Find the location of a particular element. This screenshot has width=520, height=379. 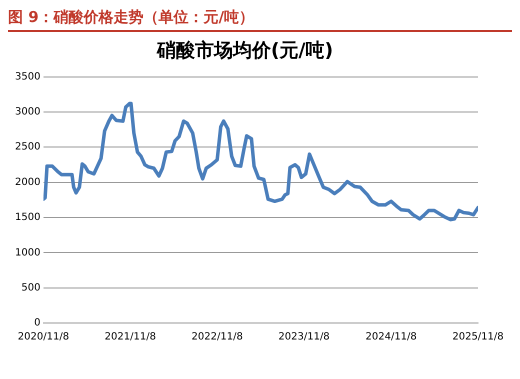

x-tick-label: 2025/11/8 is located at coordinates (478, 337).